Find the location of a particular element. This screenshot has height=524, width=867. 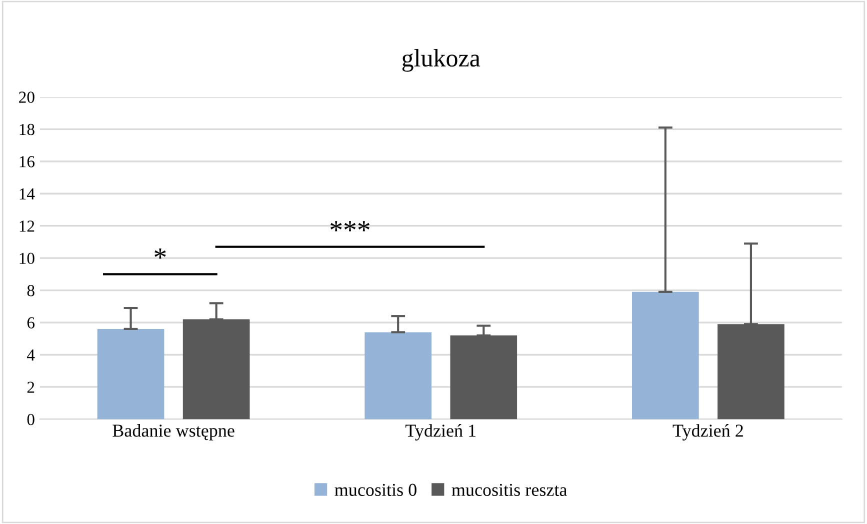

y-tick-label: 16 is located at coordinates (27, 162).